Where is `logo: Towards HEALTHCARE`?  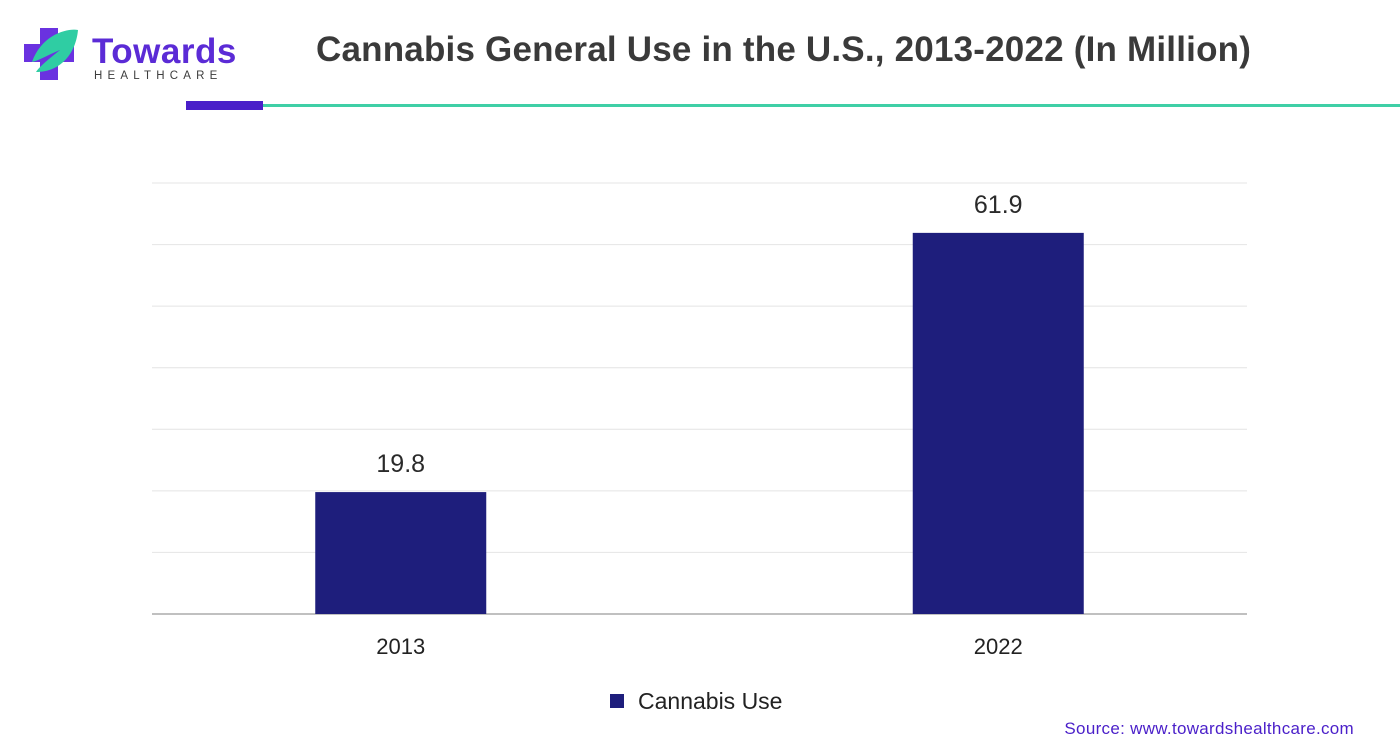 logo: Towards HEALTHCARE is located at coordinates (132, 56).